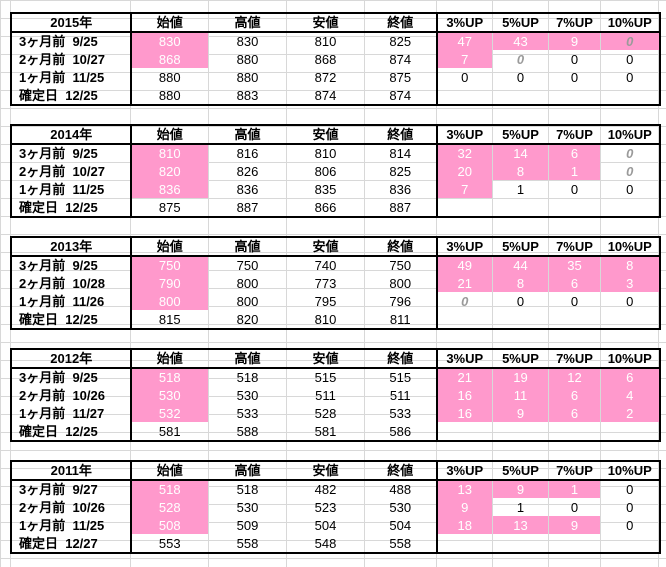  What do you see at coordinates (574, 377) in the screenshot?
I see `percent-cell: 12` at bounding box center [574, 377].